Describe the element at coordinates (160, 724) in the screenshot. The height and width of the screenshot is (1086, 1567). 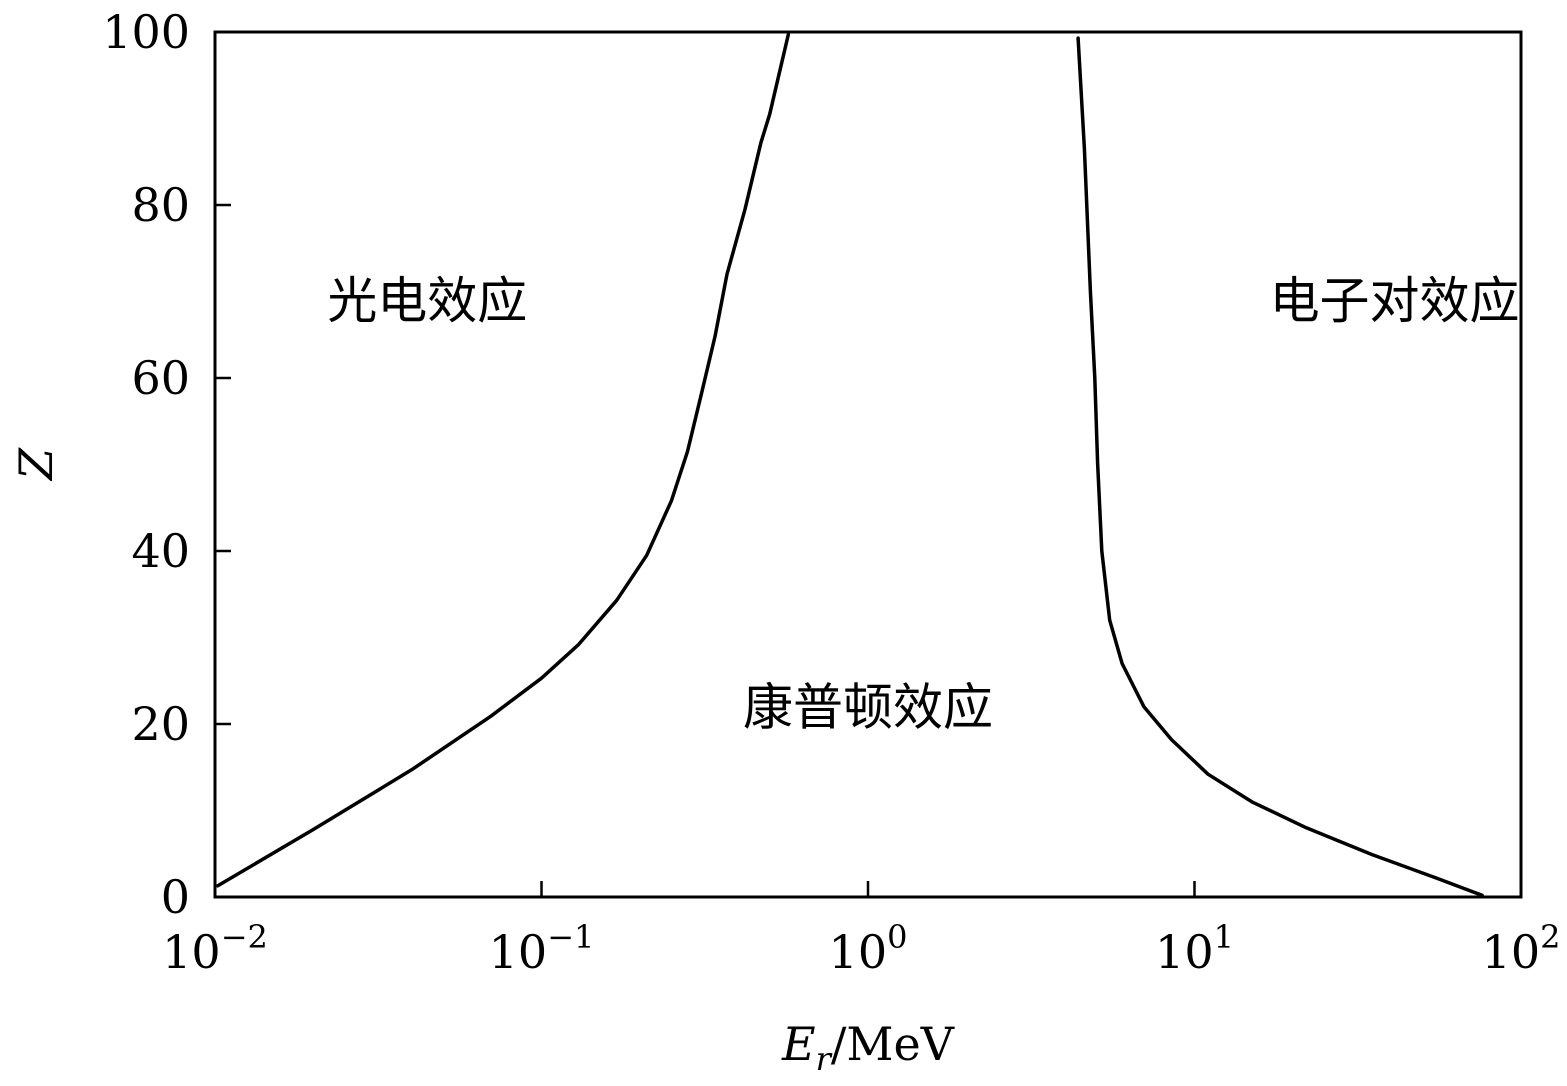
I see `y-tick-label: 20` at that location.